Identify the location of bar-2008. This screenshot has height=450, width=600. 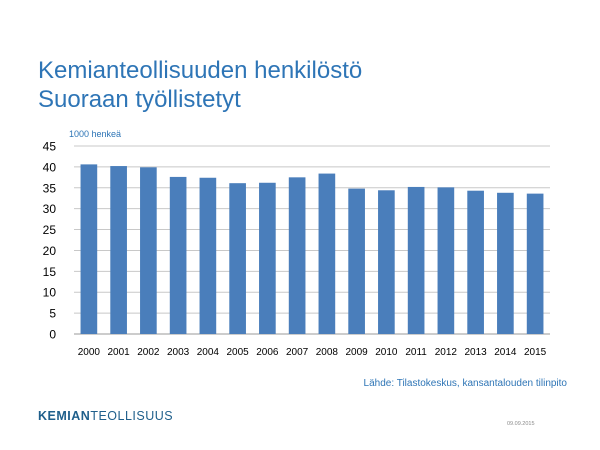
(327, 253).